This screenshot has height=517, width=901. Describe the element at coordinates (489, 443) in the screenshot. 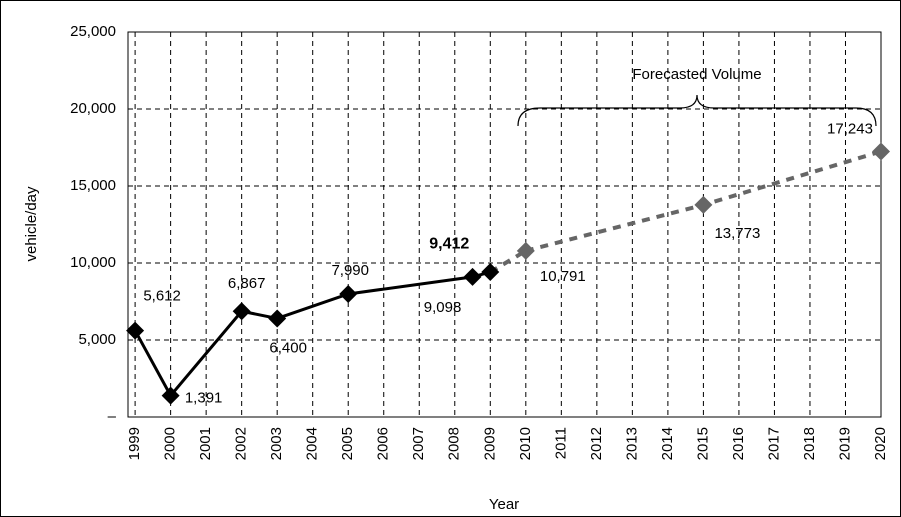

I see `x-tick-label: 2009` at that location.